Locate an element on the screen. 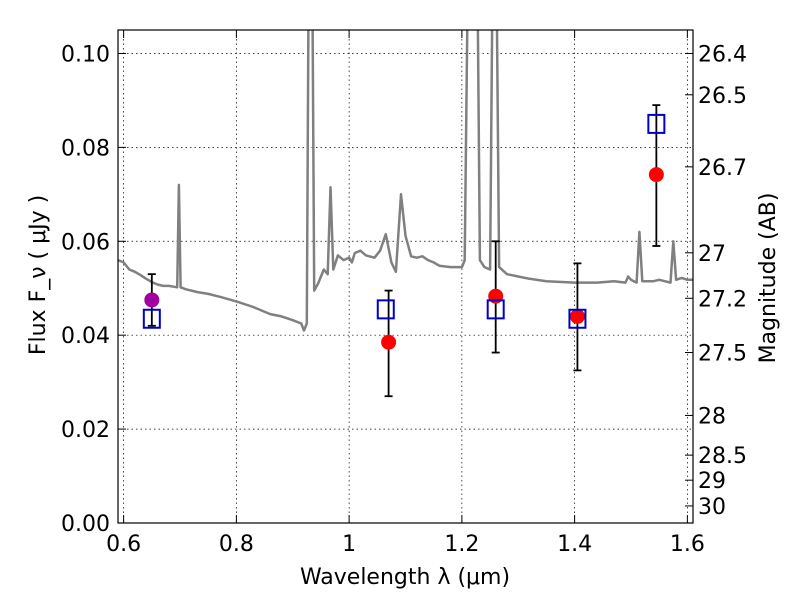 The image size is (800, 600). y-tick-label: 0.06 is located at coordinates (85, 242).